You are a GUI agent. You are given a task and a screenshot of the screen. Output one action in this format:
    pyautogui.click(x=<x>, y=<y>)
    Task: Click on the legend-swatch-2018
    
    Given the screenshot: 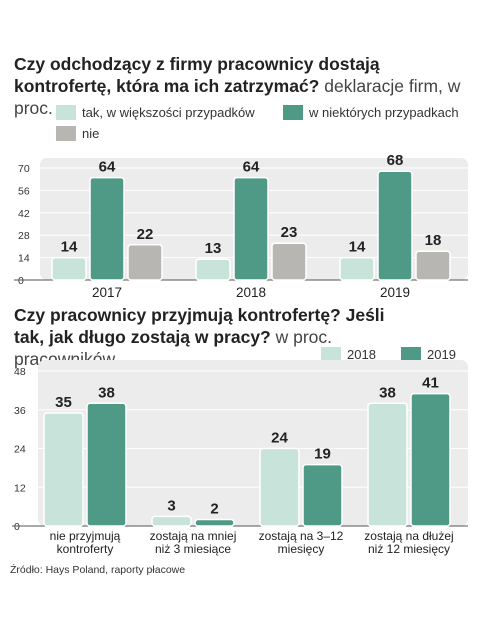 What is the action you would take?
    pyautogui.click(x=331, y=354)
    